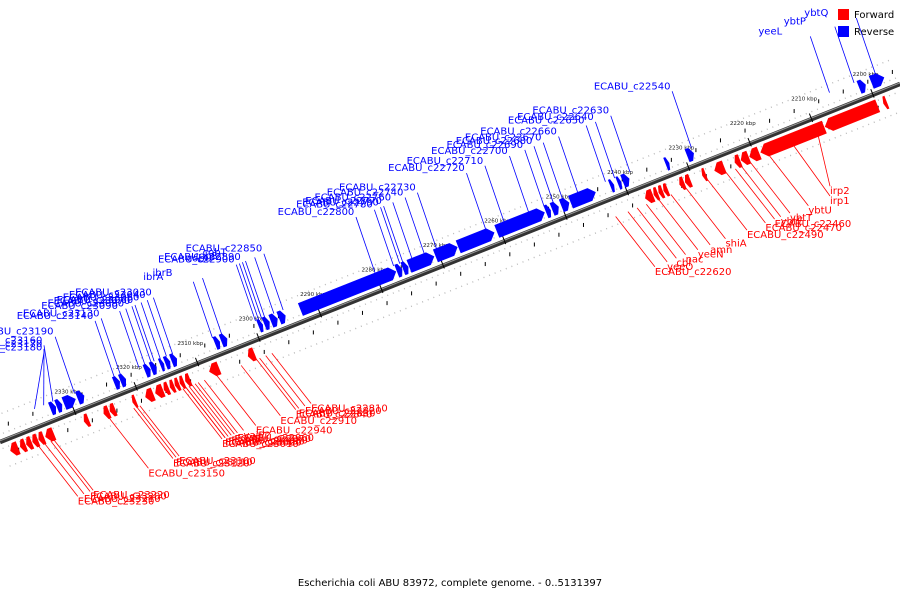 The image size is (900, 600). What do you see at coordinates (436, 246) in the screenshot?
I see `scale-tick-label: 2270 kbp` at bounding box center [436, 246].